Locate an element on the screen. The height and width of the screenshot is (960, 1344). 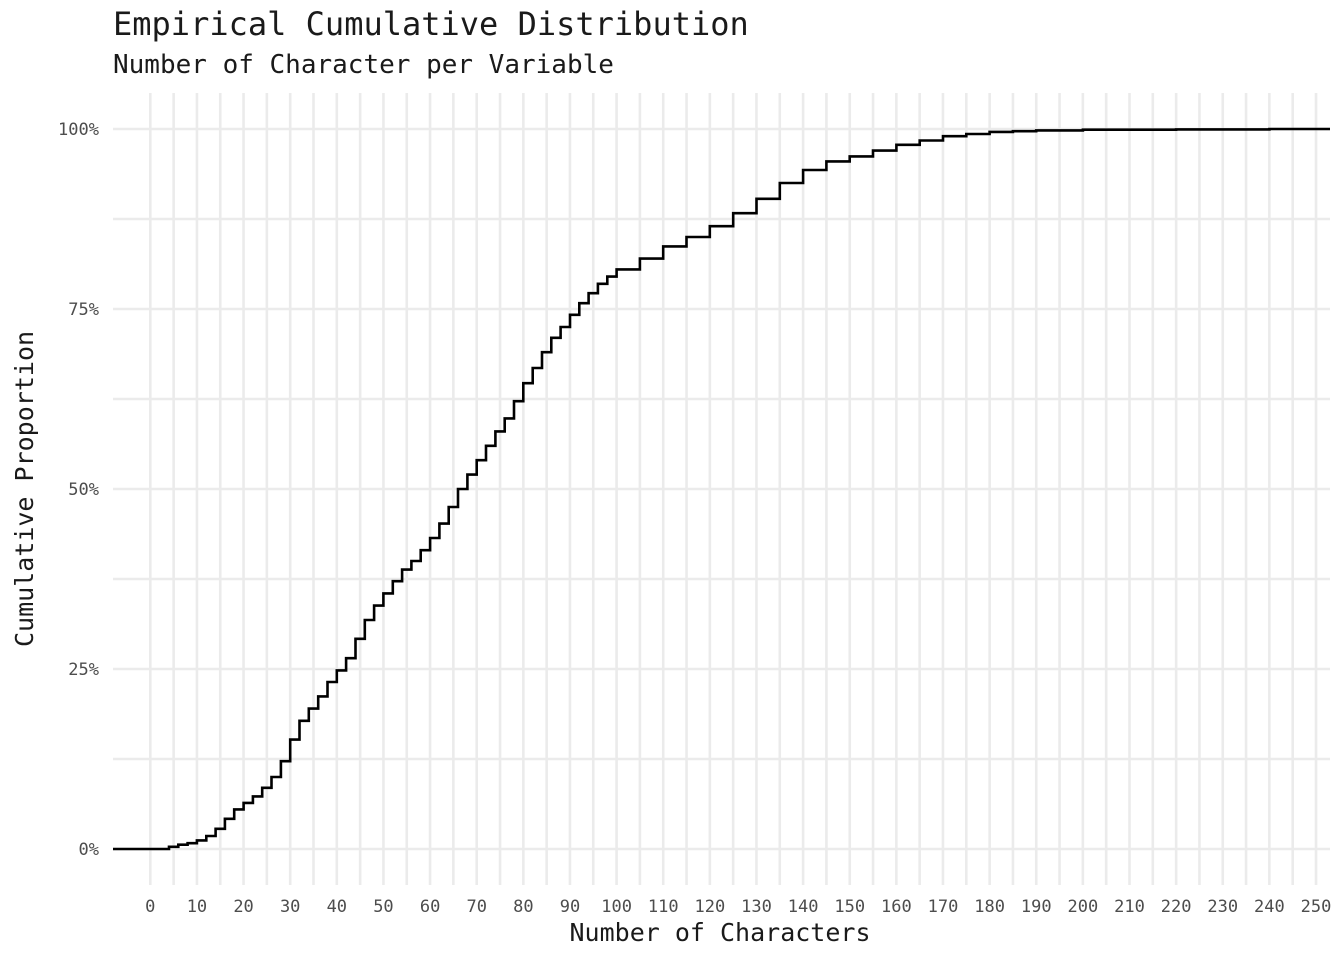
y-axis-ticks: 0% 25% 50% 75% 100% is located at coordinates (78, 490).